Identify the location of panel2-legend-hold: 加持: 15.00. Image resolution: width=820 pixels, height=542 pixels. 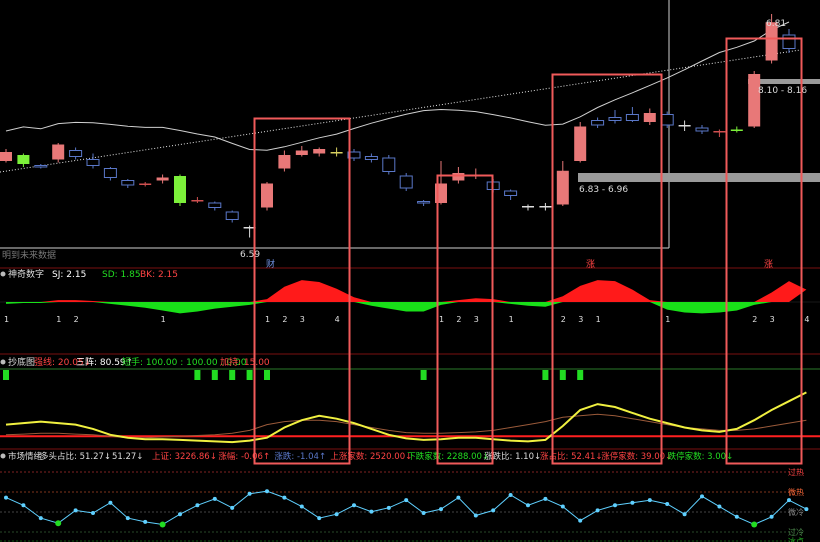
(245, 362).